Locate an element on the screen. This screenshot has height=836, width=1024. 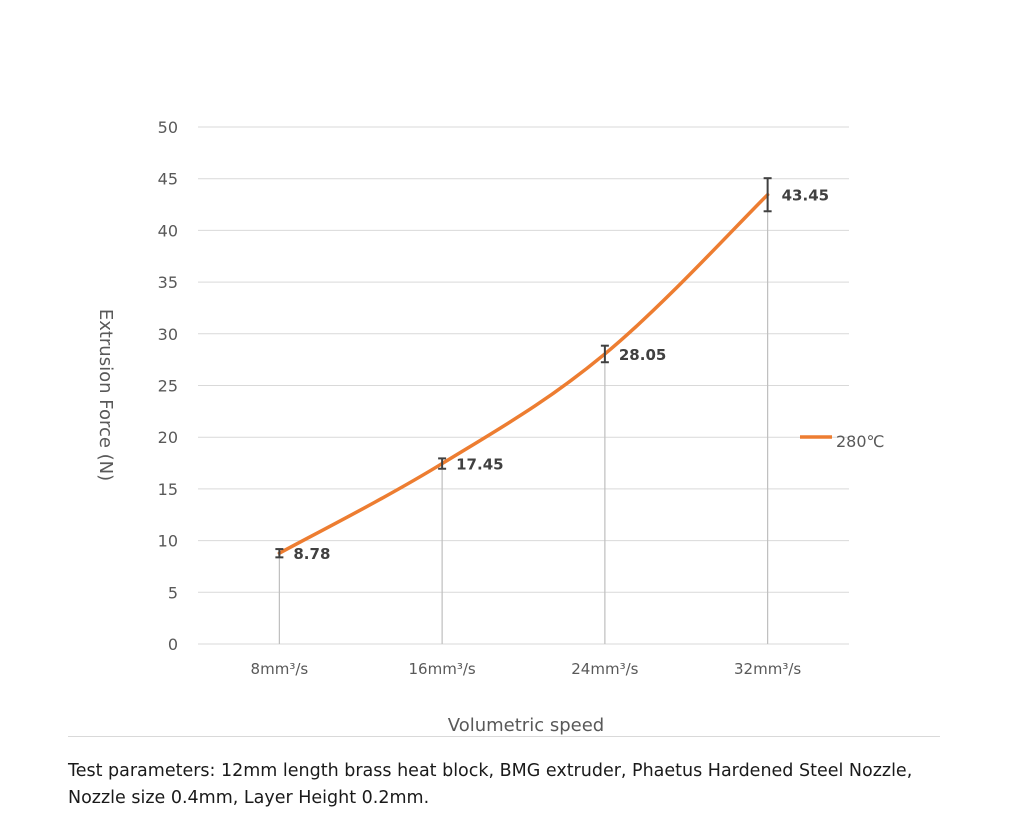
caption-divider is located at coordinates (504, 736).